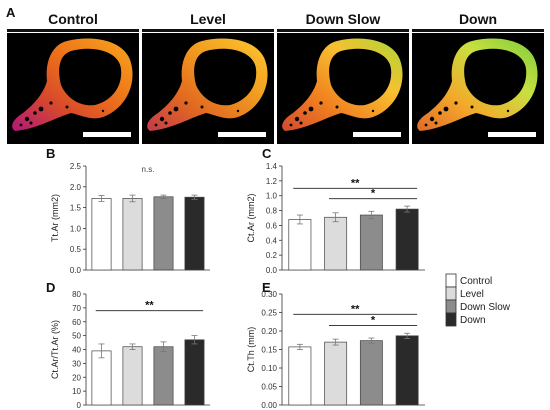  Describe the element at coordinates (194, 372) in the screenshot. I see `chart-d-bar-down` at that location.